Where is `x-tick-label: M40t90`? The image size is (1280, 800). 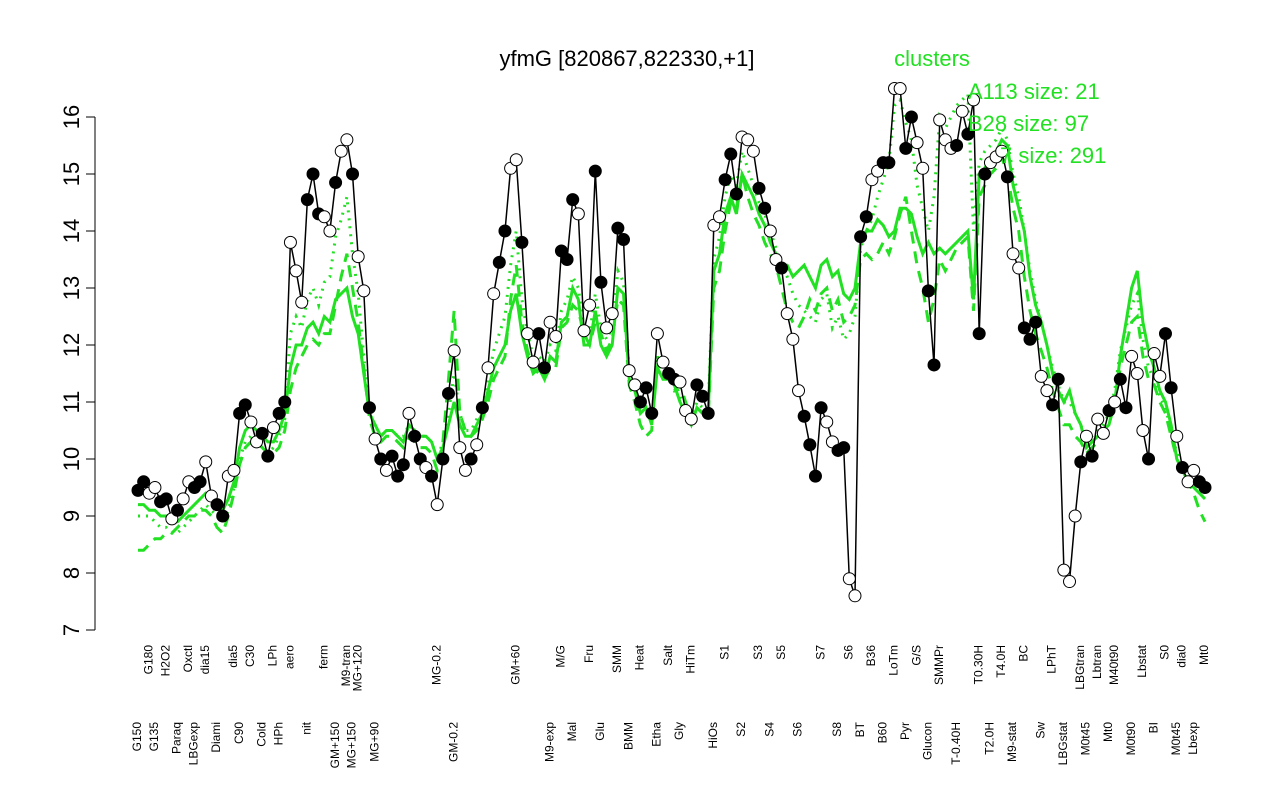
x-tick-label: M40t90 is located at coordinates (1114, 665).